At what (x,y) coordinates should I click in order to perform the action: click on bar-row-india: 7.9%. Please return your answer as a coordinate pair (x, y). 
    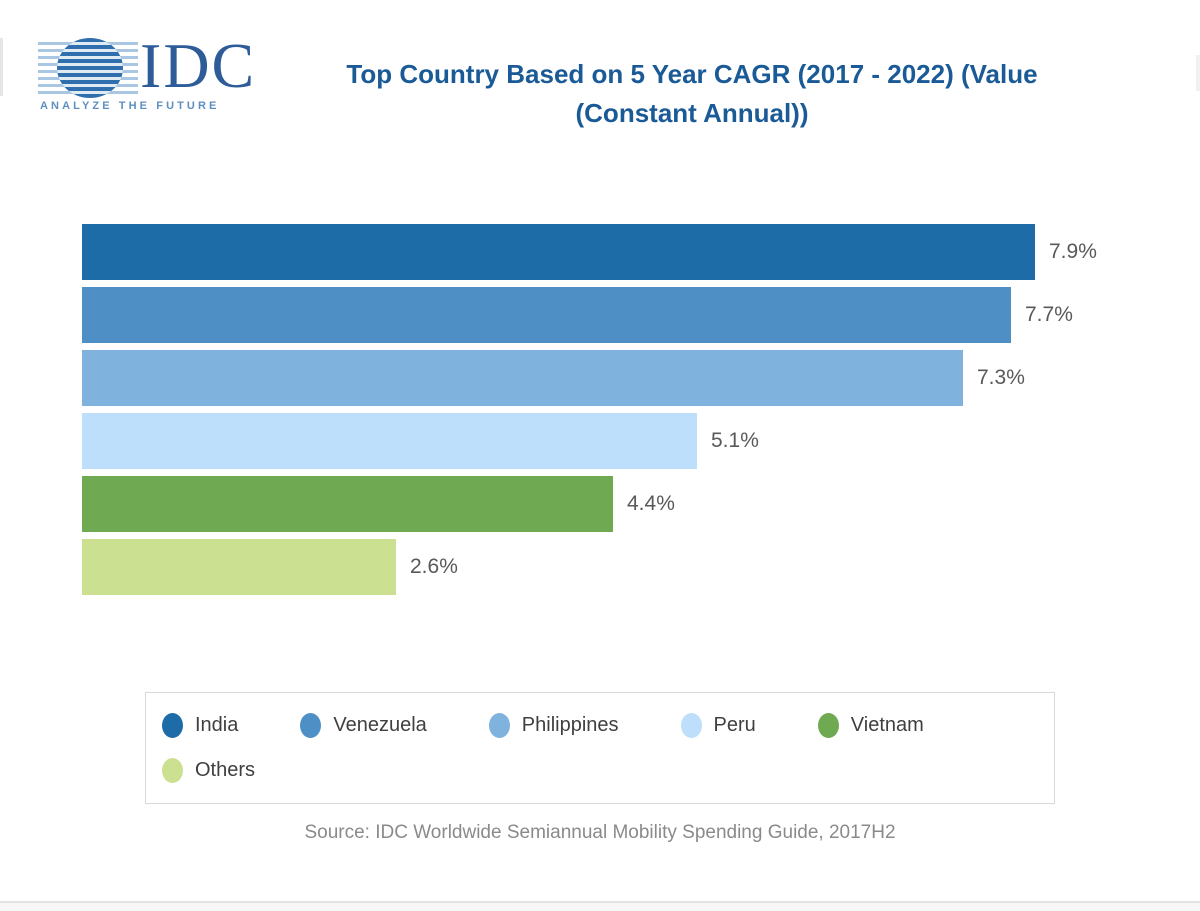
    Looking at the image, I should click on (637, 252).